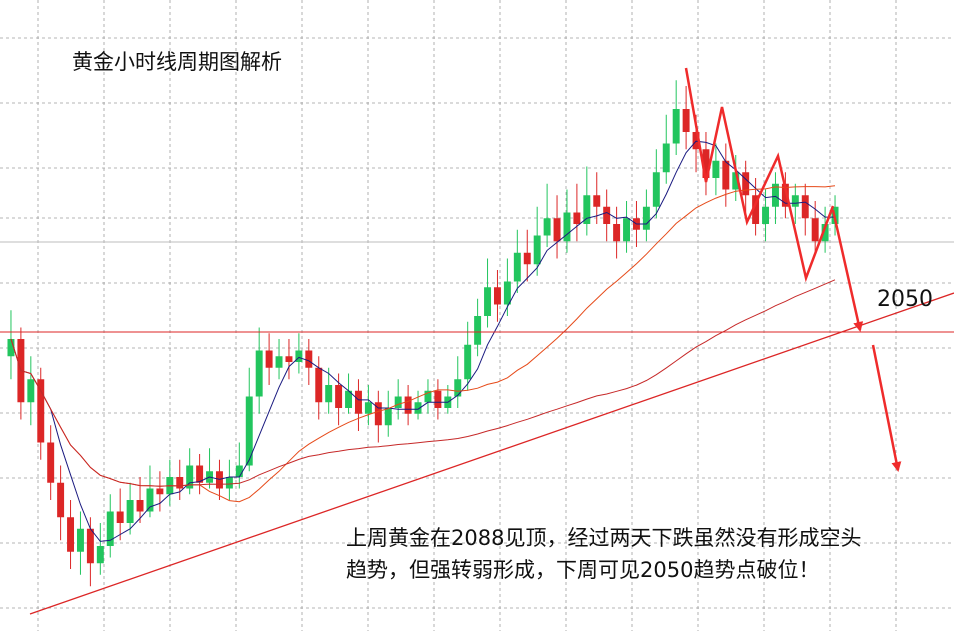 The width and height of the screenshot is (954, 631). I want to click on analysis-note-line-2: 趋势，但强转弱形成，下周可见2050趋势点破位！, so click(583, 570).